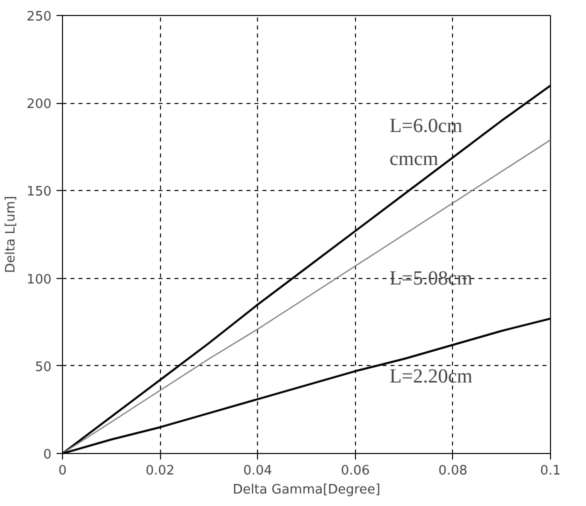 Image resolution: width=586 pixels, height=506 pixels. What do you see at coordinates (62, 471) in the screenshot?
I see `x-tick-label: 0` at bounding box center [62, 471].